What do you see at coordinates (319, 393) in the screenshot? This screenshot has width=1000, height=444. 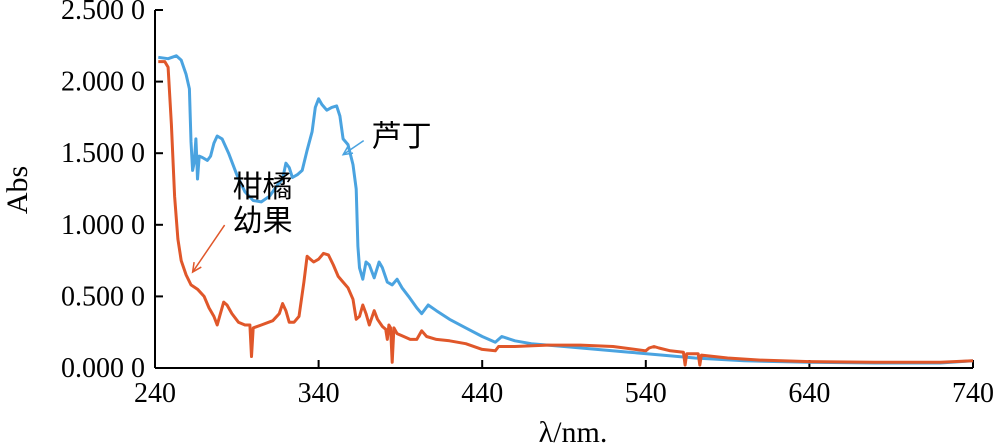 I see `x-tick-label: 340` at bounding box center [319, 393].